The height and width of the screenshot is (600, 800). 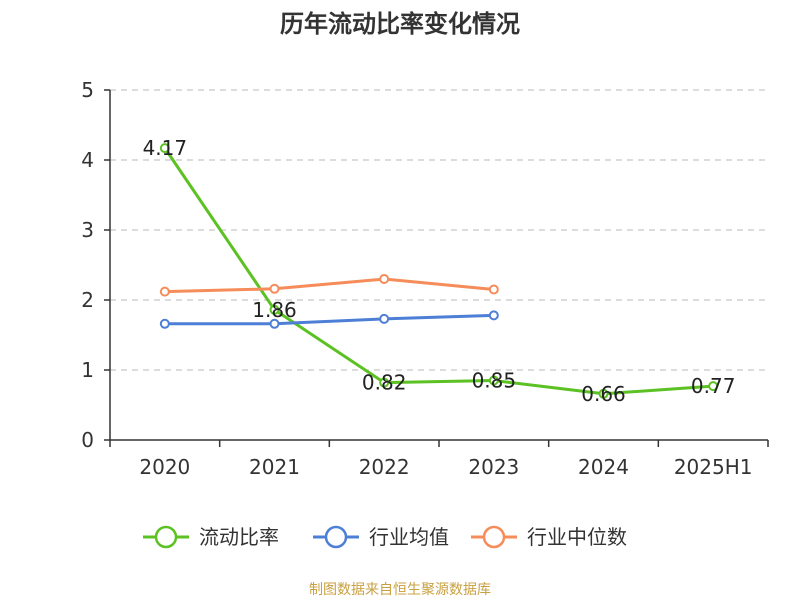 I want to click on legend-label: 行业均值, so click(x=409, y=537).